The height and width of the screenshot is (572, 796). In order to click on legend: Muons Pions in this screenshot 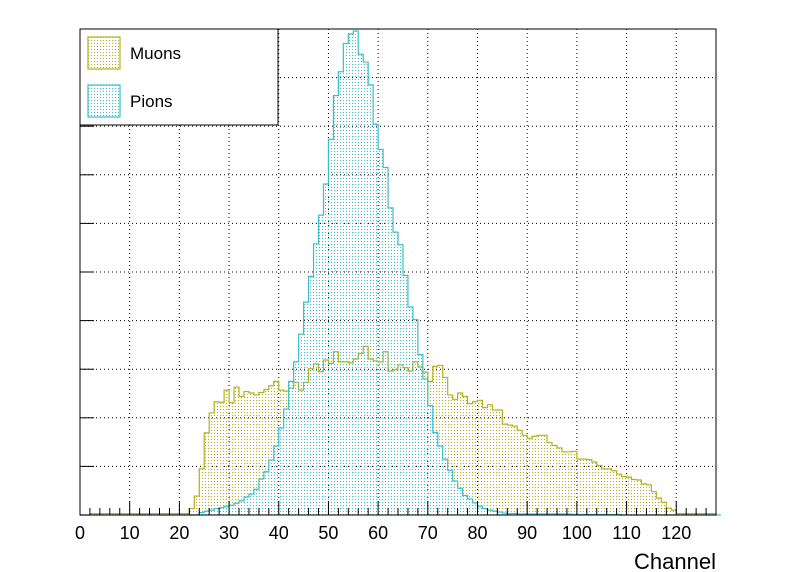, I will do `click(179, 77)`.